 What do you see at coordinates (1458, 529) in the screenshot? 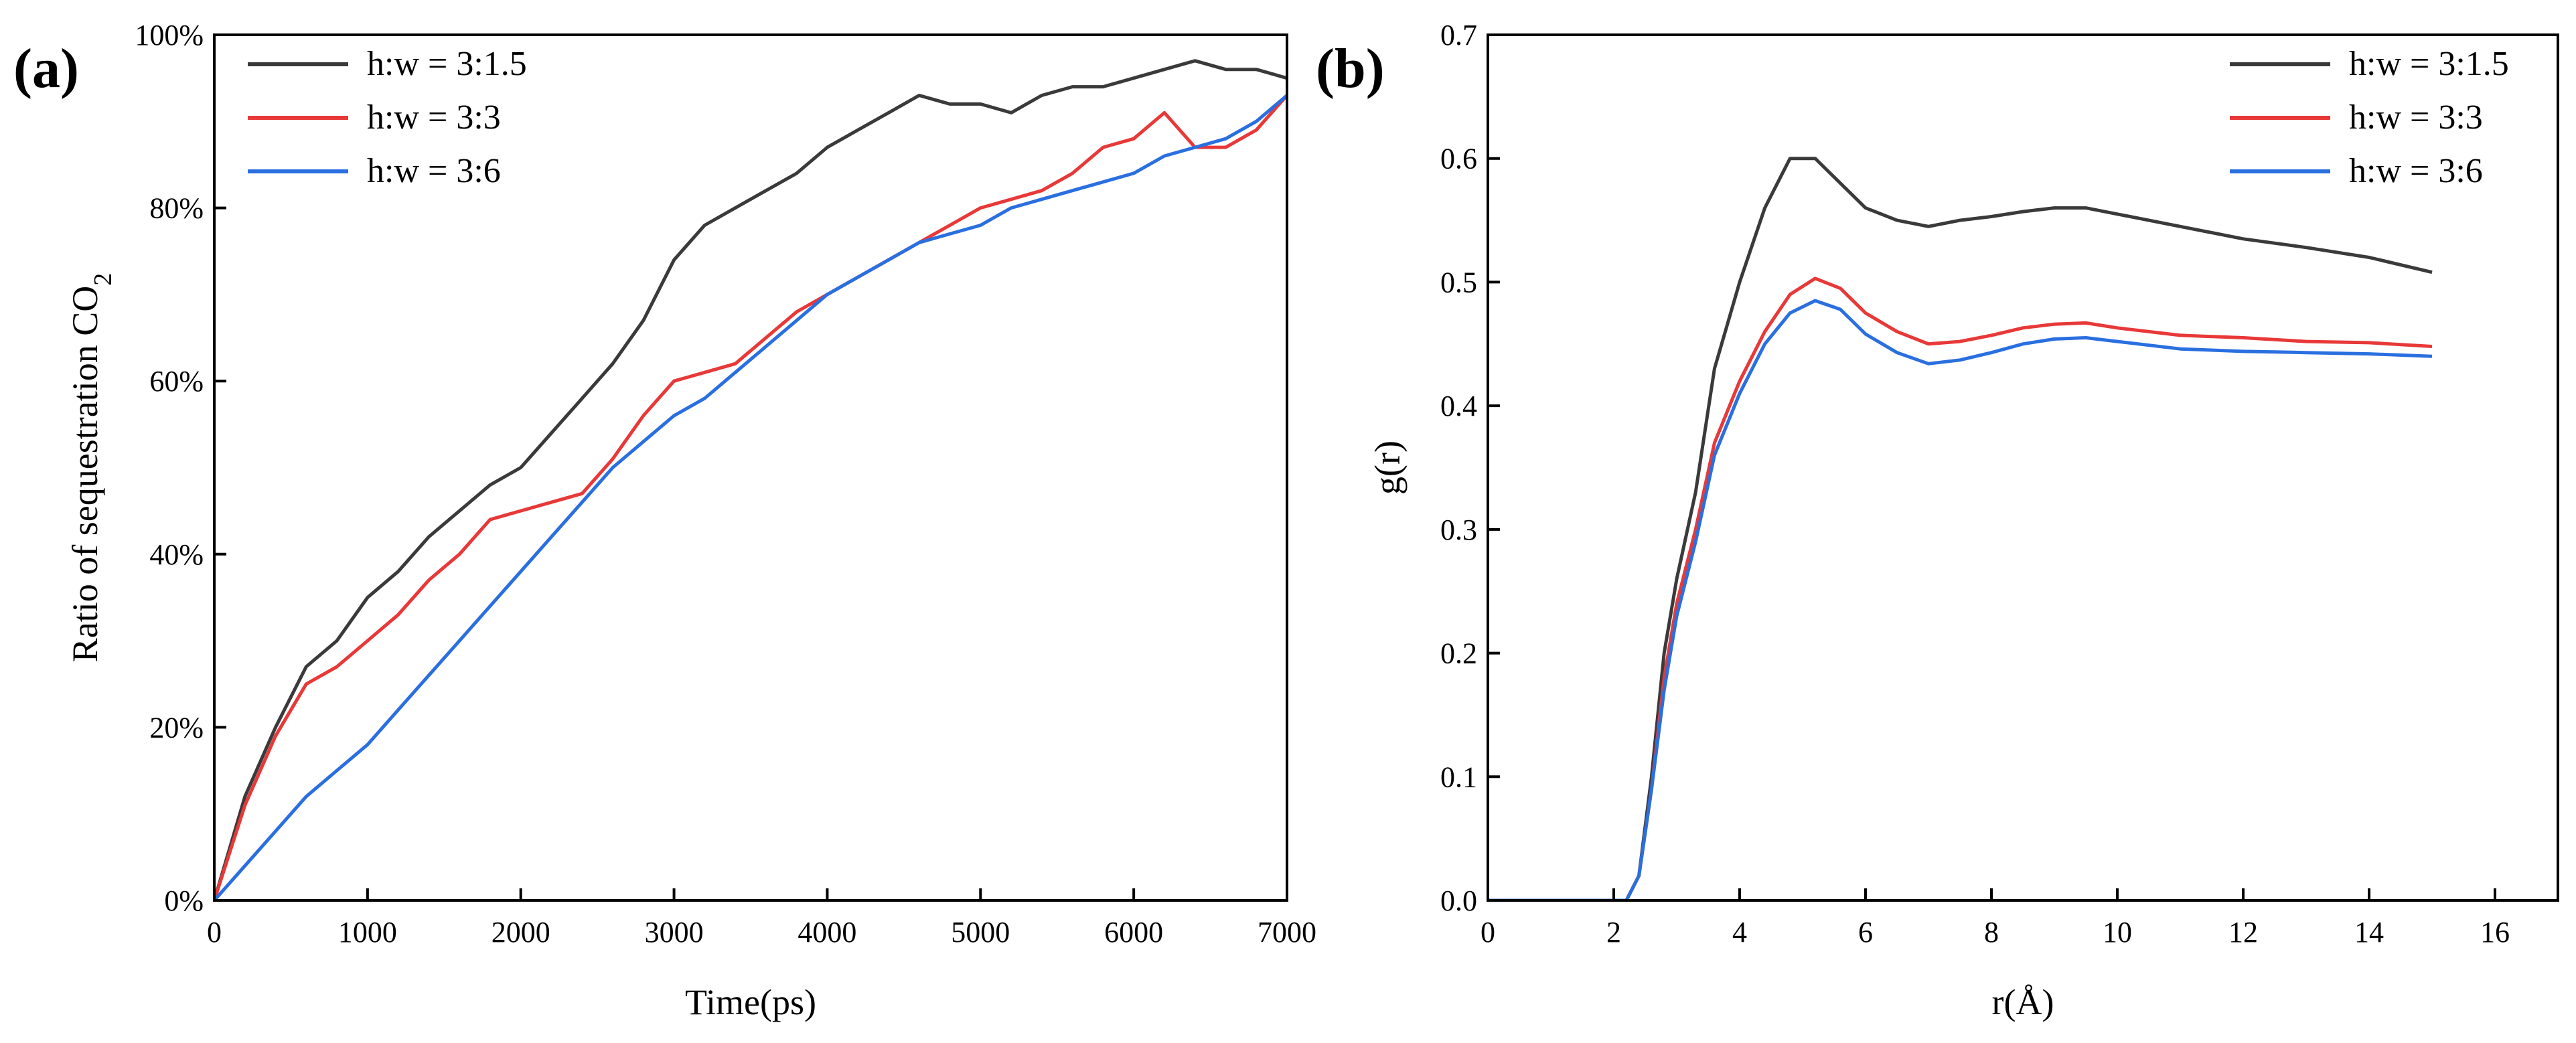
I see `y-tick-label: 0.3` at bounding box center [1458, 529].